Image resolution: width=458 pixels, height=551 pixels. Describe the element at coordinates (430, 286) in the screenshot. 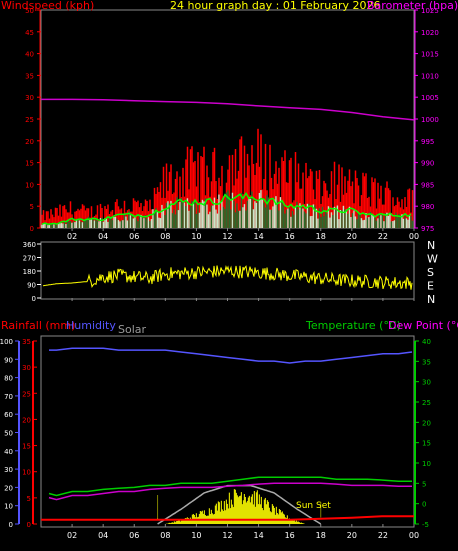

I see `compass-label: E` at that location.